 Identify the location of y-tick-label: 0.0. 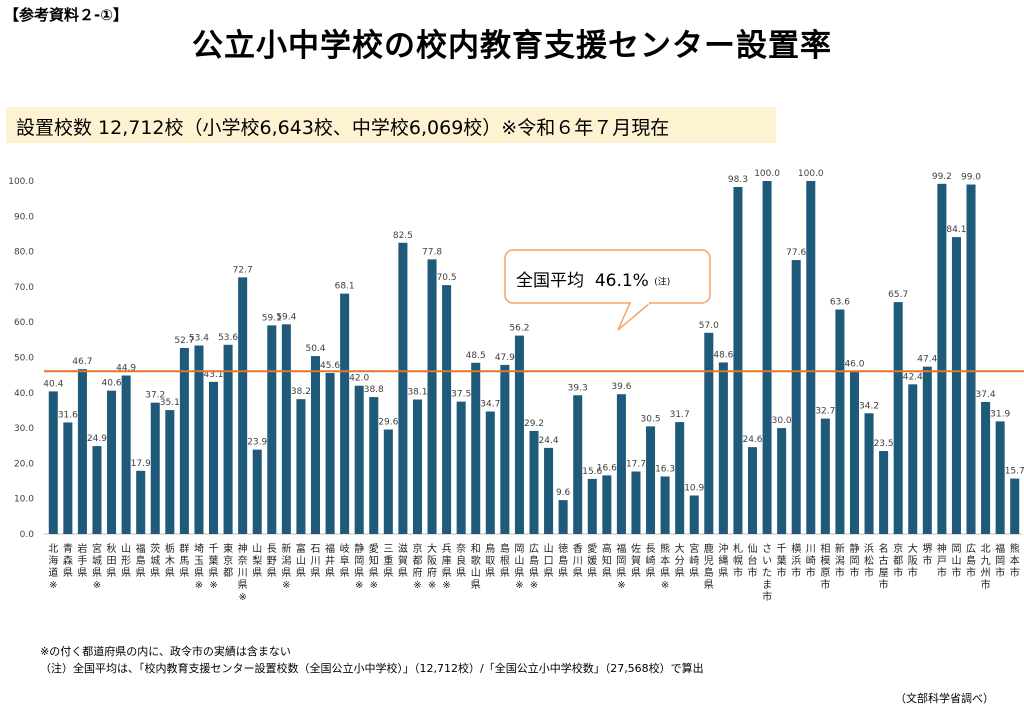
(27, 535).